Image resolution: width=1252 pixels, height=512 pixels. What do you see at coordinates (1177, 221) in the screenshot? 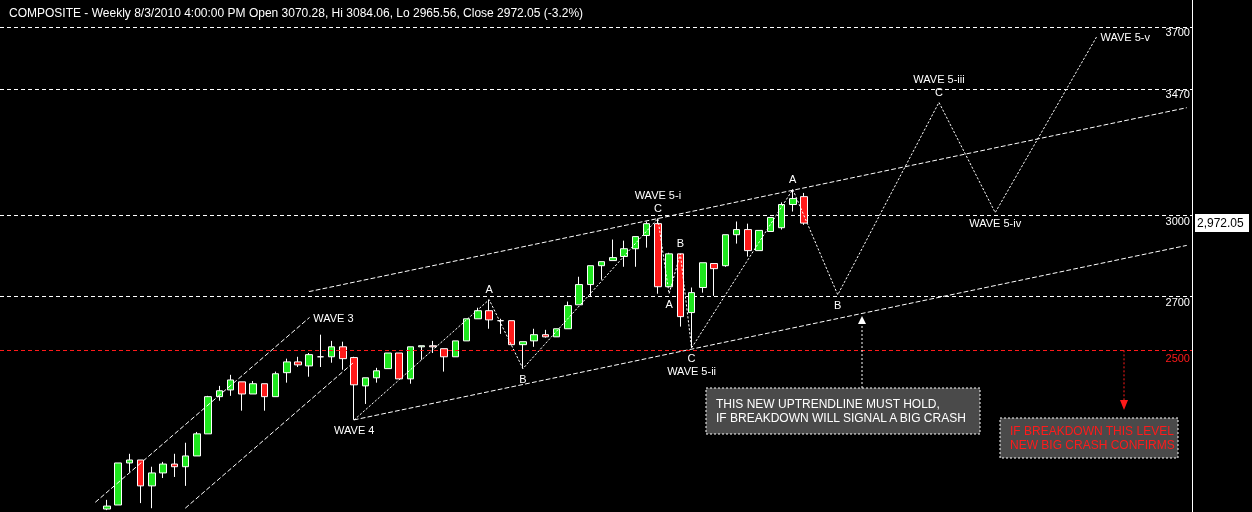
I see `y-tick-label: 3000` at bounding box center [1177, 221].